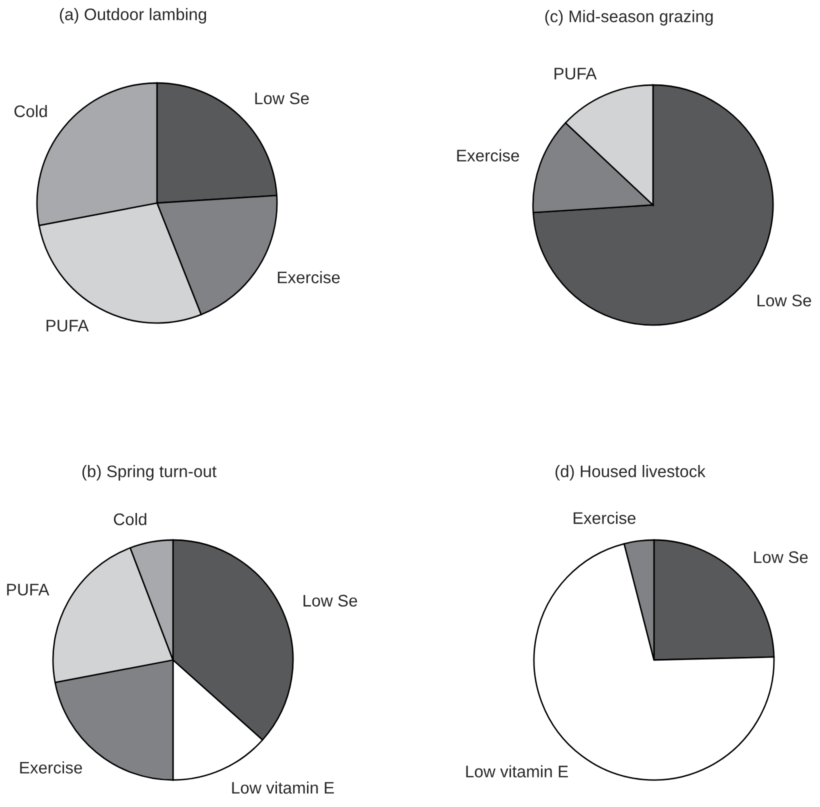  Describe the element at coordinates (631, 473) in the screenshot. I see `chart-title: (d) Housed livestock` at that location.